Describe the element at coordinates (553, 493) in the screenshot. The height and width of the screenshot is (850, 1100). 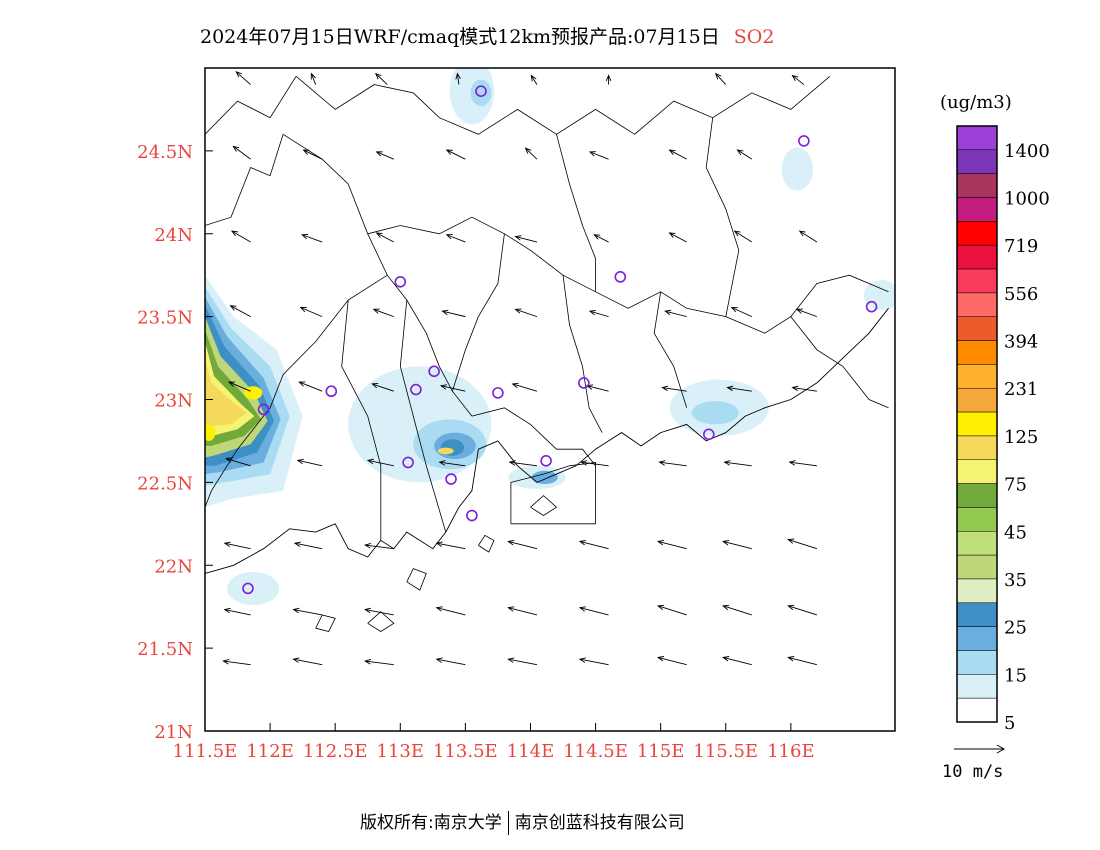
I see `hk-boundary` at that location.